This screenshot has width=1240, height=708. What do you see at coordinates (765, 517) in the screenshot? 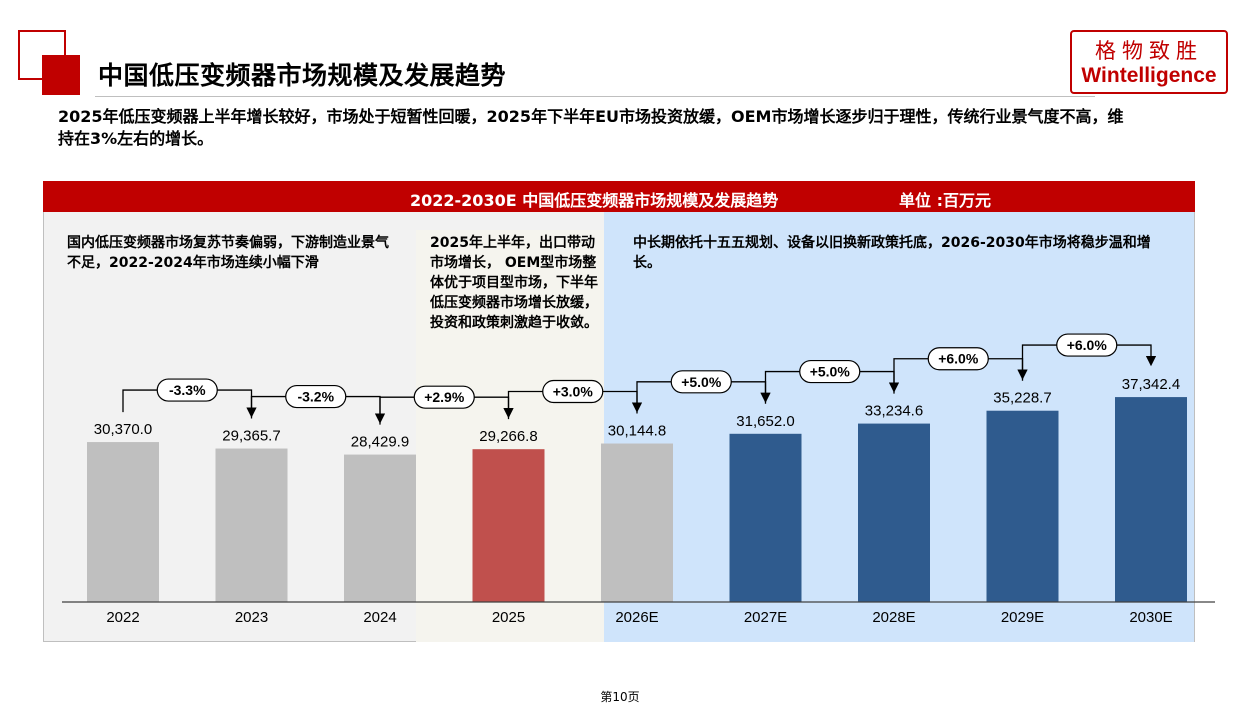
I see `bar-2027E` at bounding box center [765, 517].